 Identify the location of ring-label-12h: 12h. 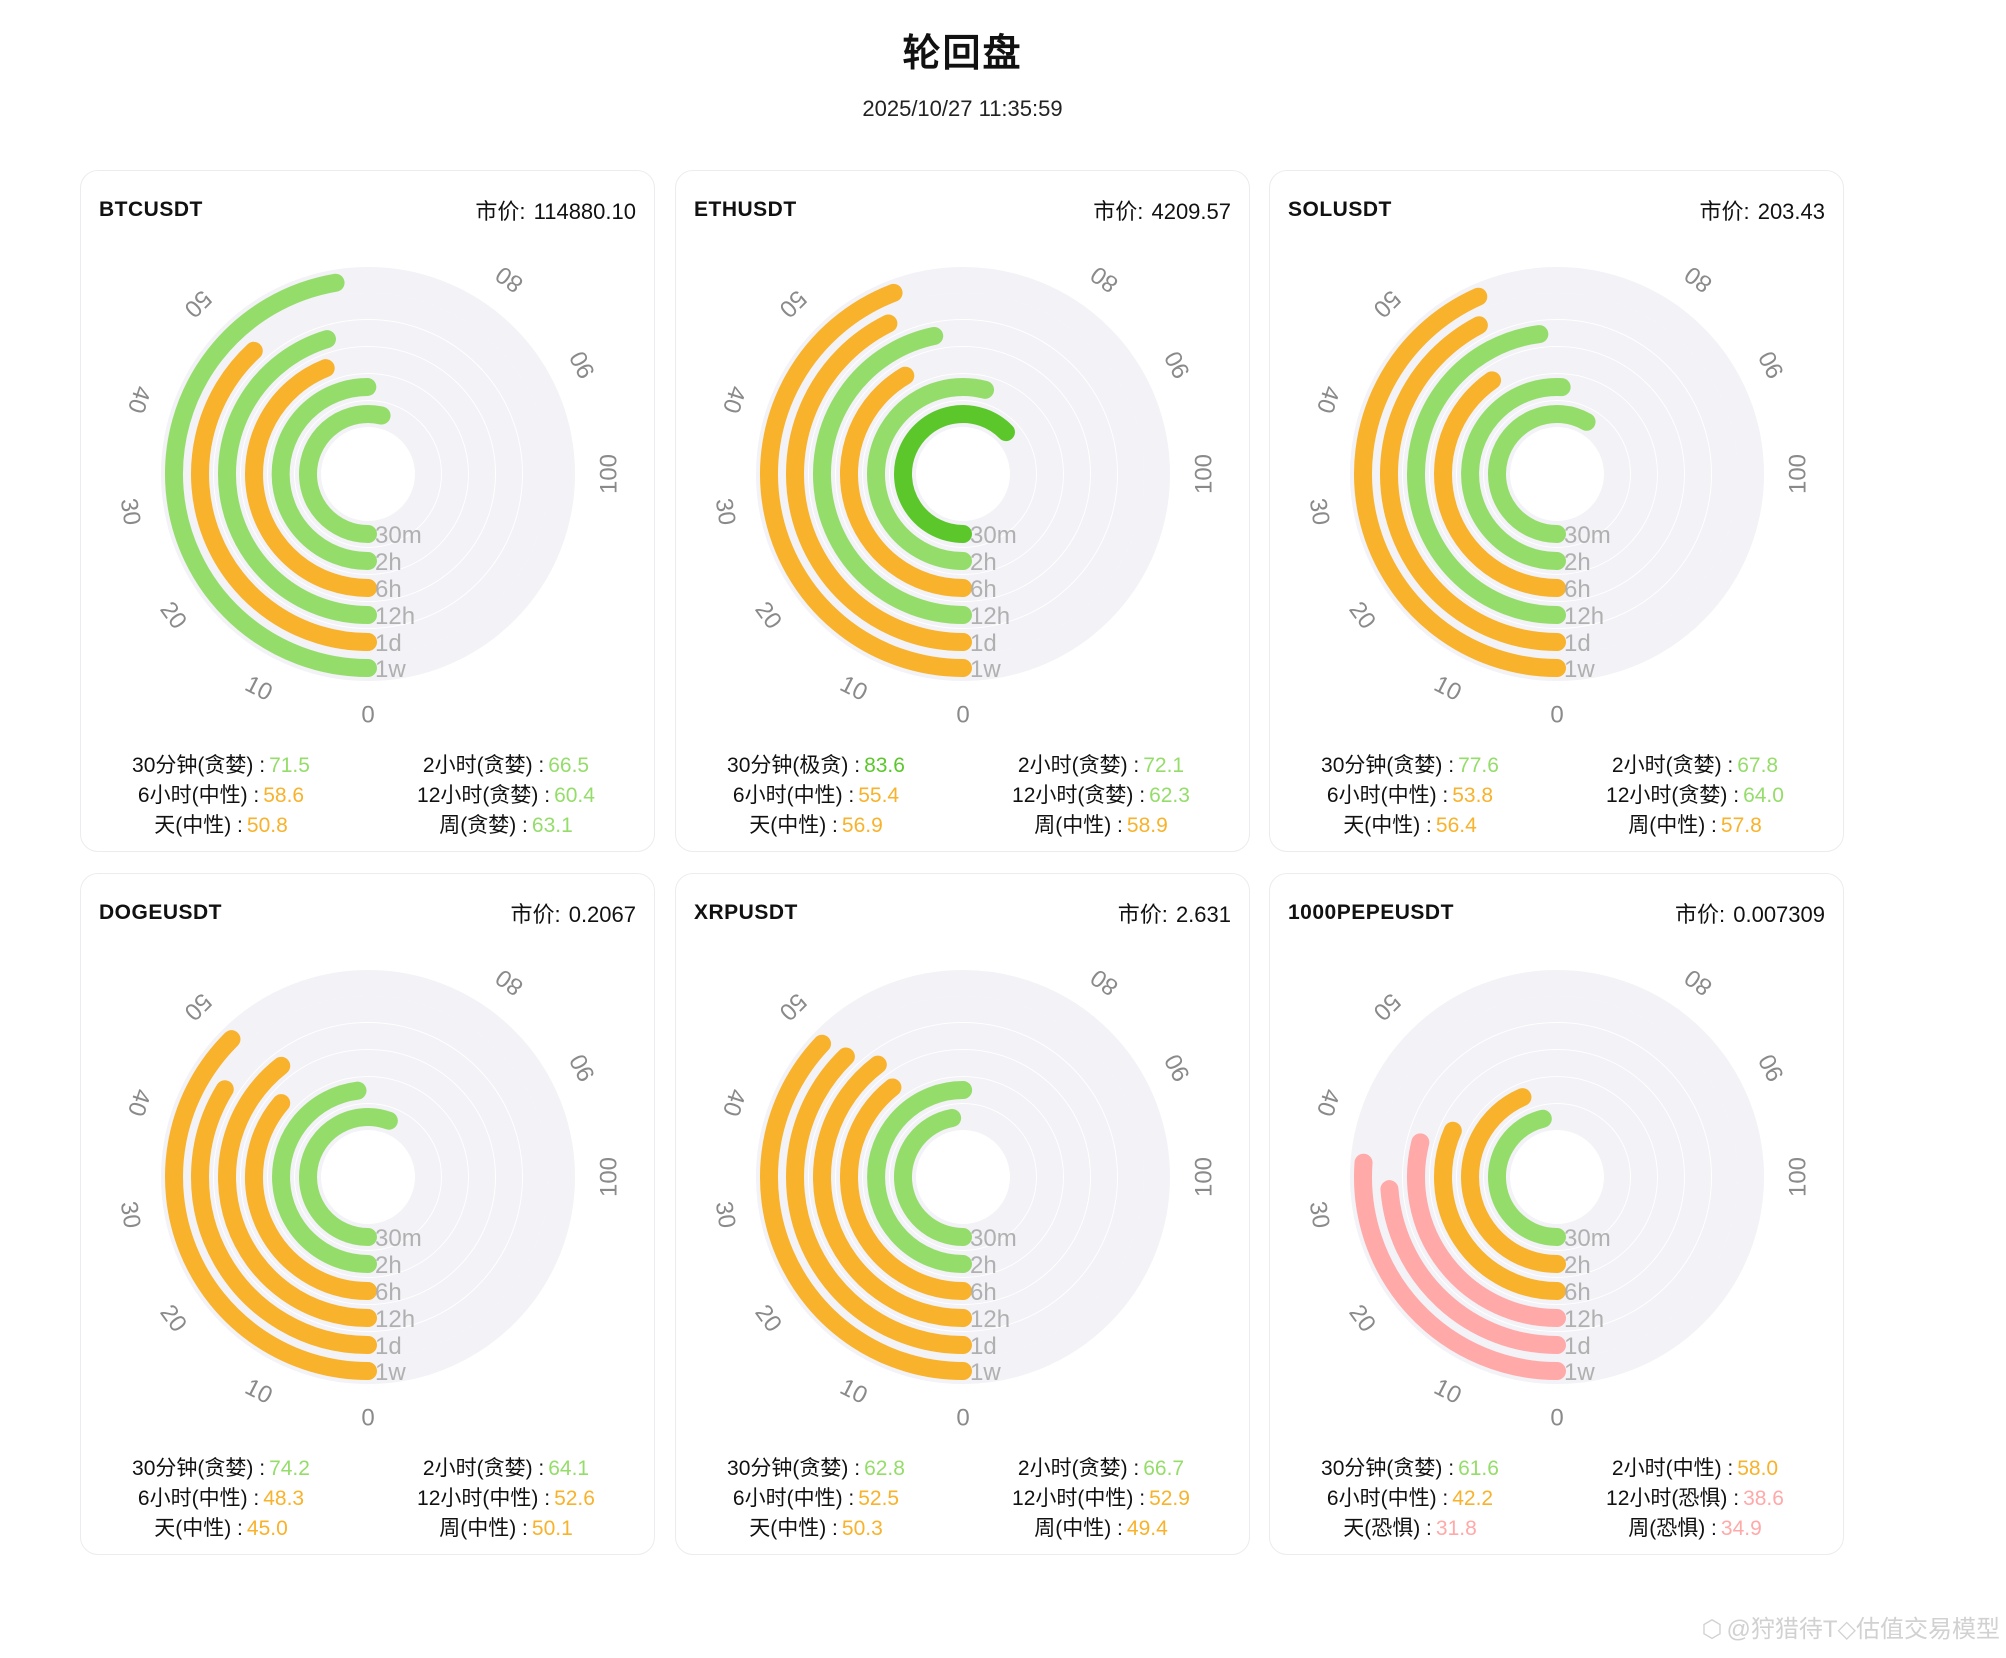
(395, 1319).